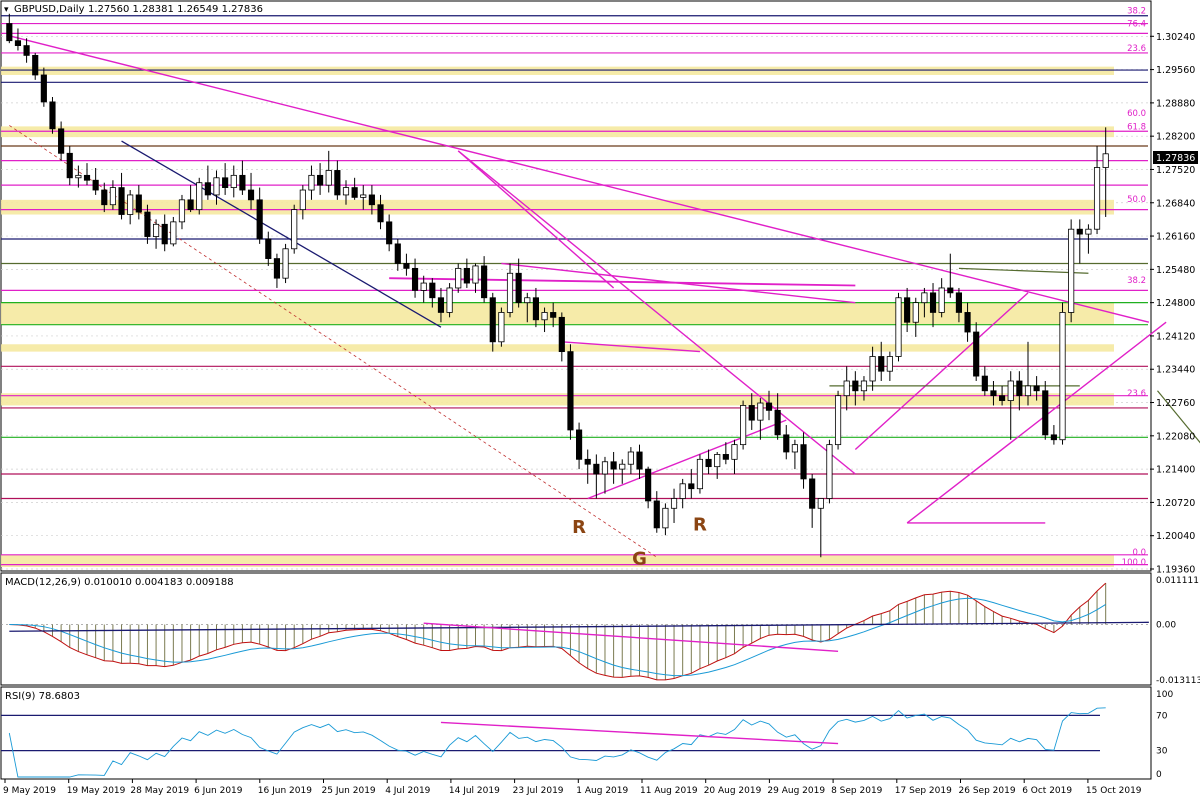 This screenshot has height=804, width=1200. I want to click on rsi-tick-label: 0, so click(1159, 775).